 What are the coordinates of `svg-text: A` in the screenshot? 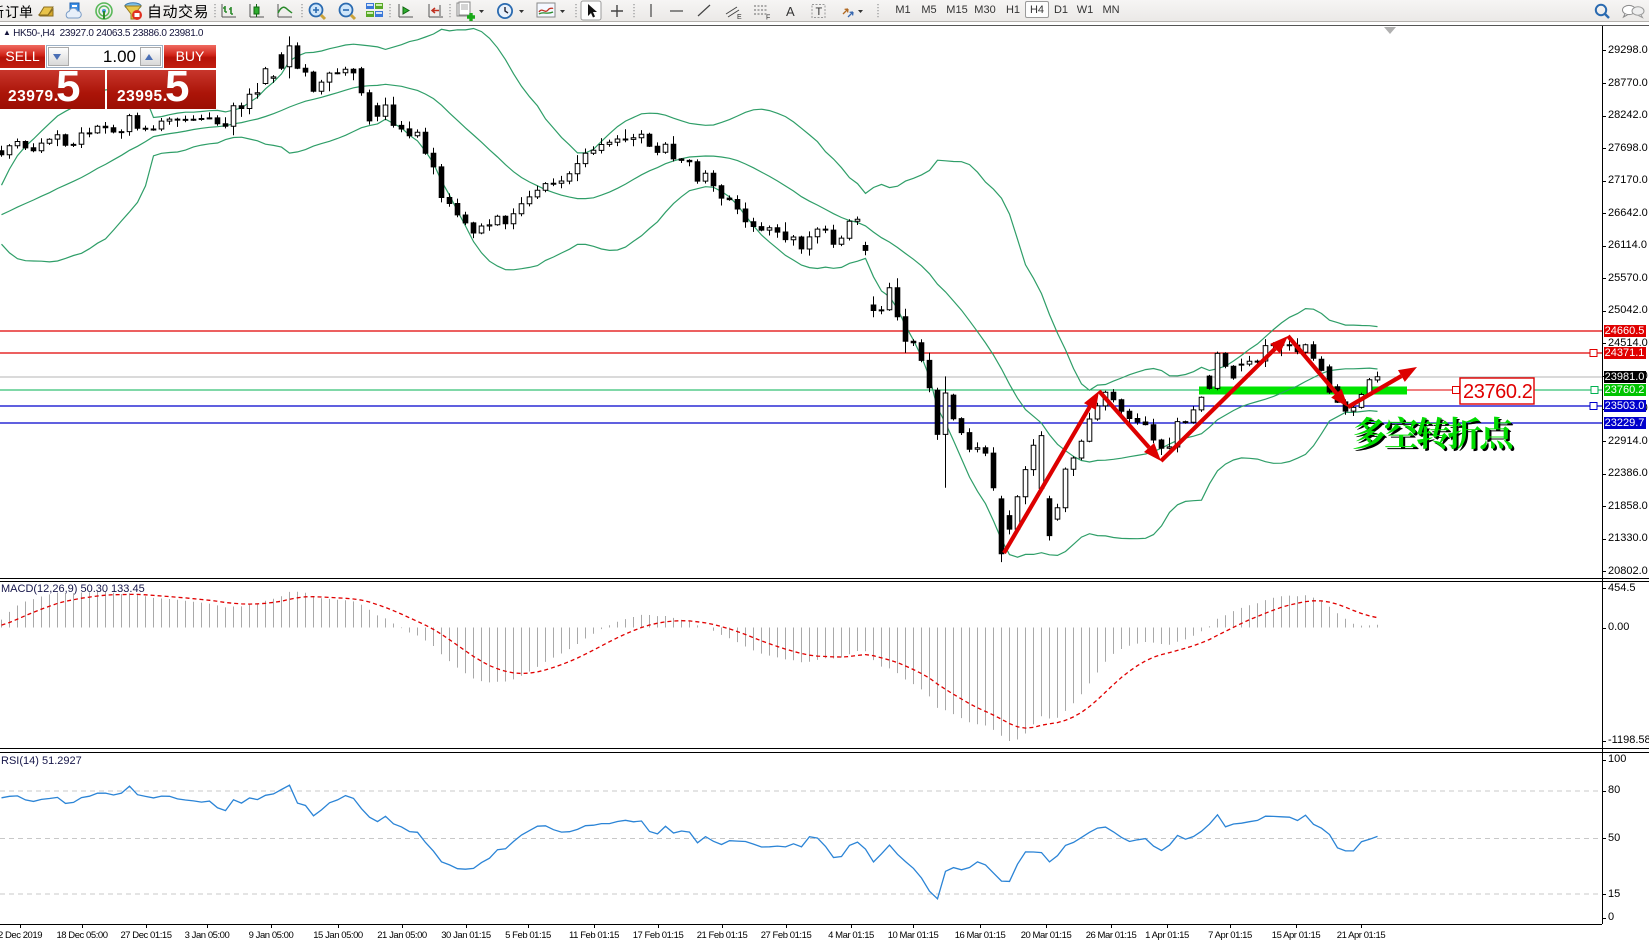 It's located at (790, 11).